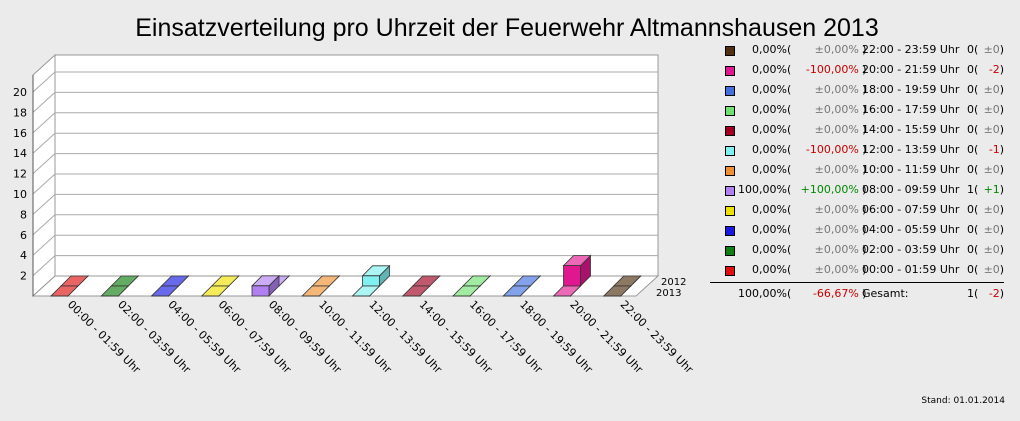  What do you see at coordinates (911, 149) in the screenshot?
I see `legend-time: 12:00 - 13:59 Uhr` at bounding box center [911, 149].